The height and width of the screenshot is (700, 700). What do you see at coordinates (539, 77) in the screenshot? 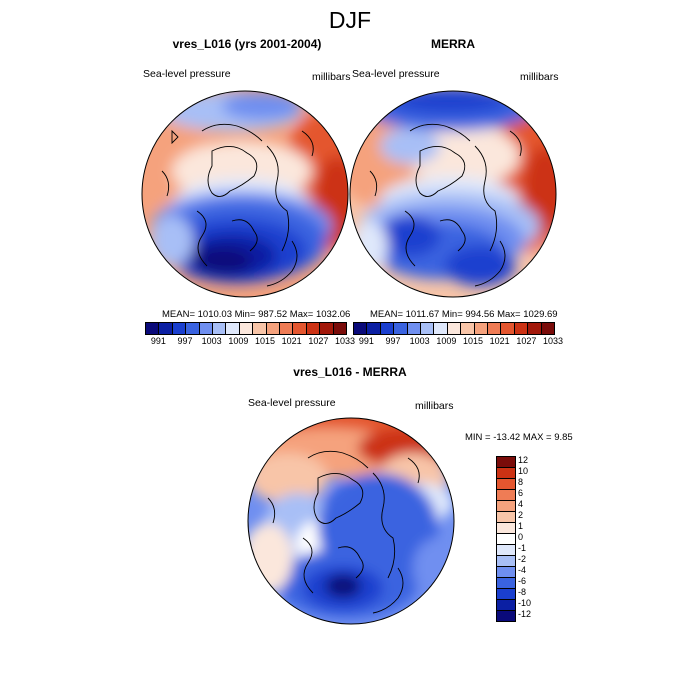
I see `units-label-obs: millibars` at bounding box center [539, 77].